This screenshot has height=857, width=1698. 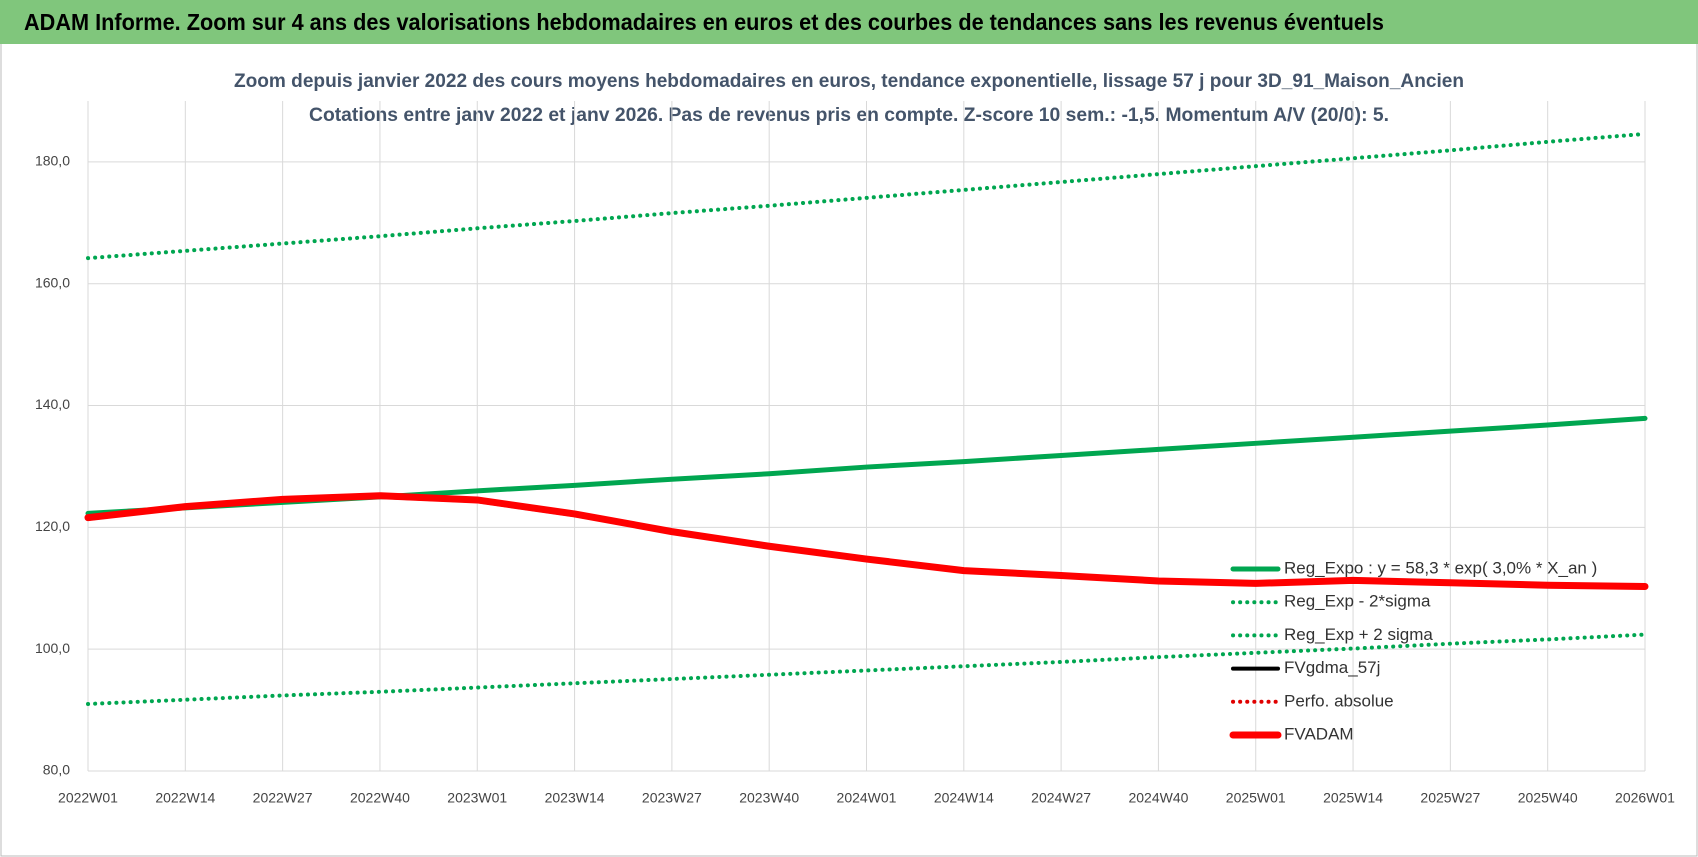 What do you see at coordinates (1256, 798) in the screenshot?
I see `x-tick-label: 2025W01` at bounding box center [1256, 798].